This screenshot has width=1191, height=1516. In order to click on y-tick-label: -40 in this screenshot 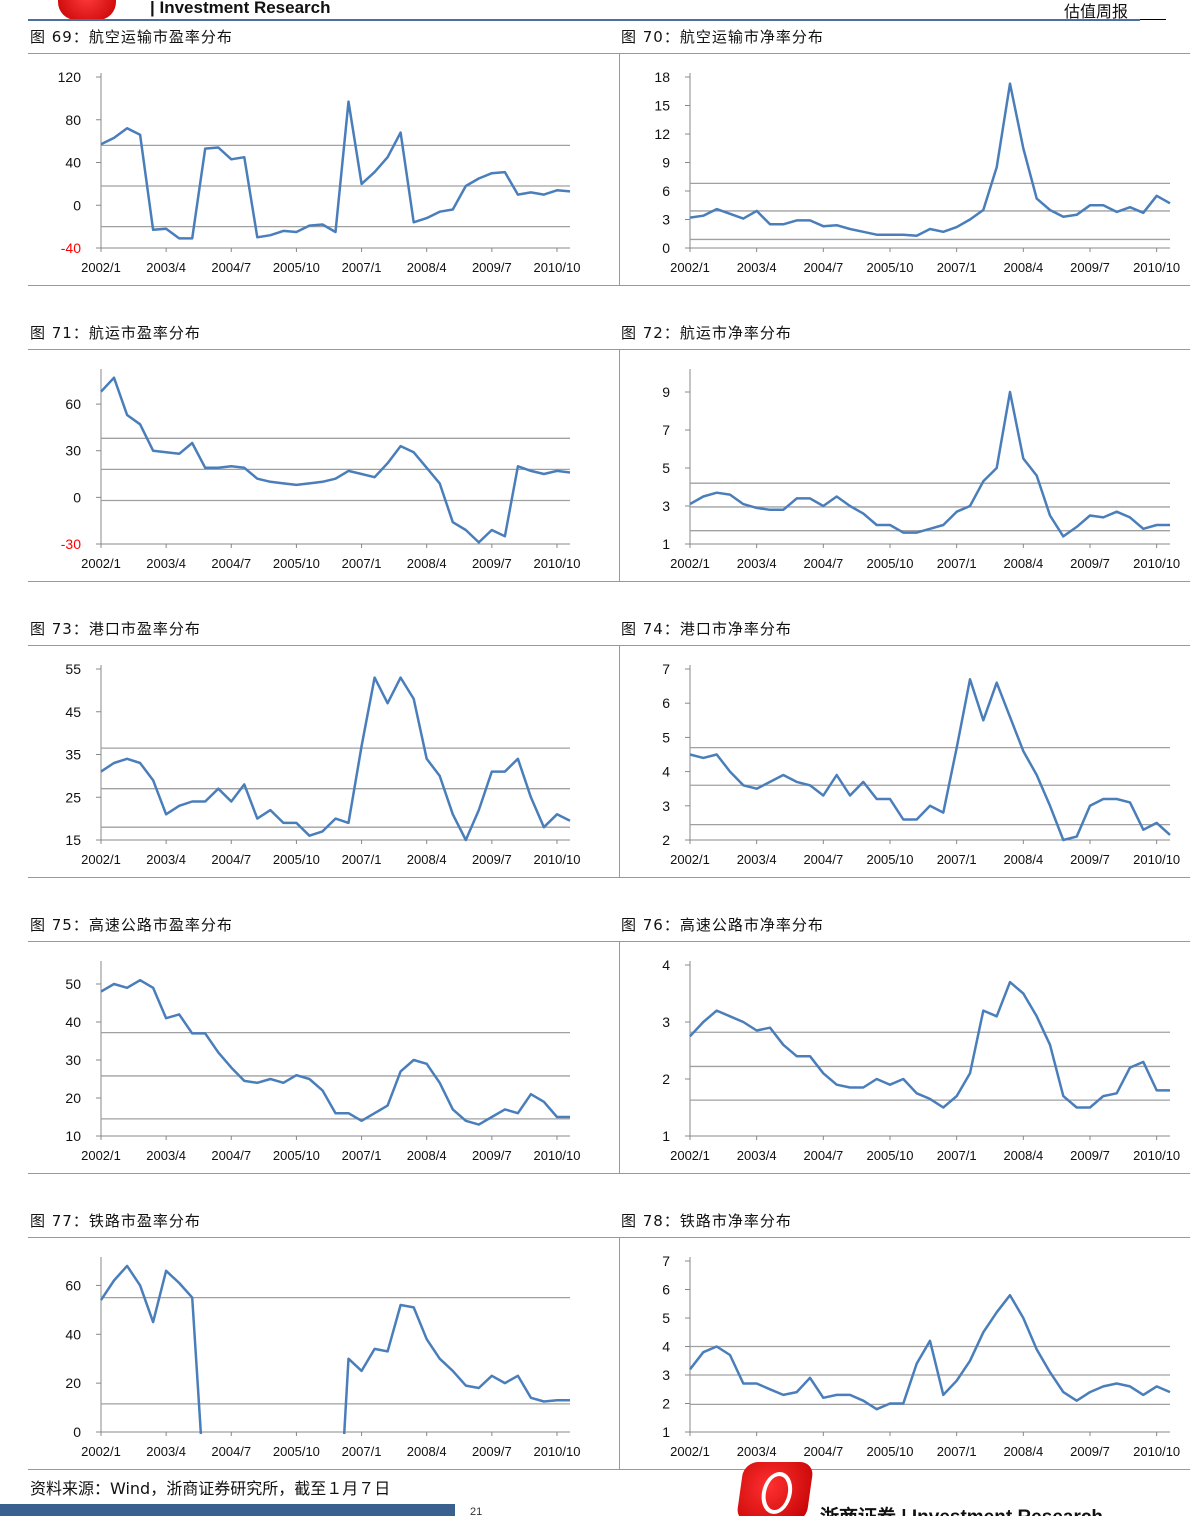, I will do `click(71, 248)`.